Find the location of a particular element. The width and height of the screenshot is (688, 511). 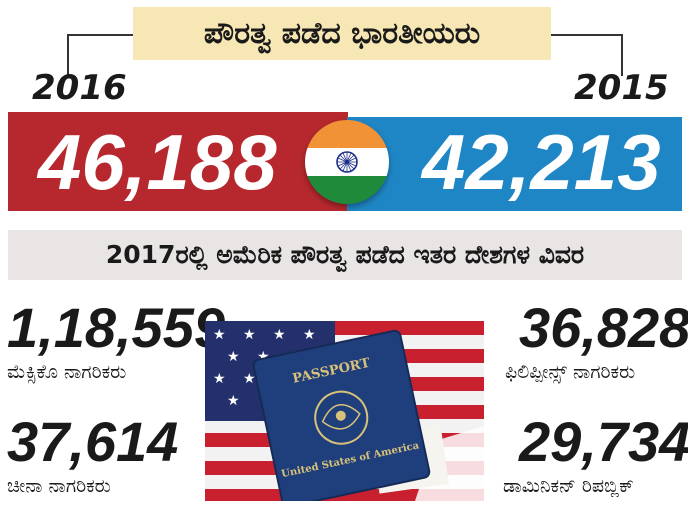

blue-band is located at coordinates (514, 164).